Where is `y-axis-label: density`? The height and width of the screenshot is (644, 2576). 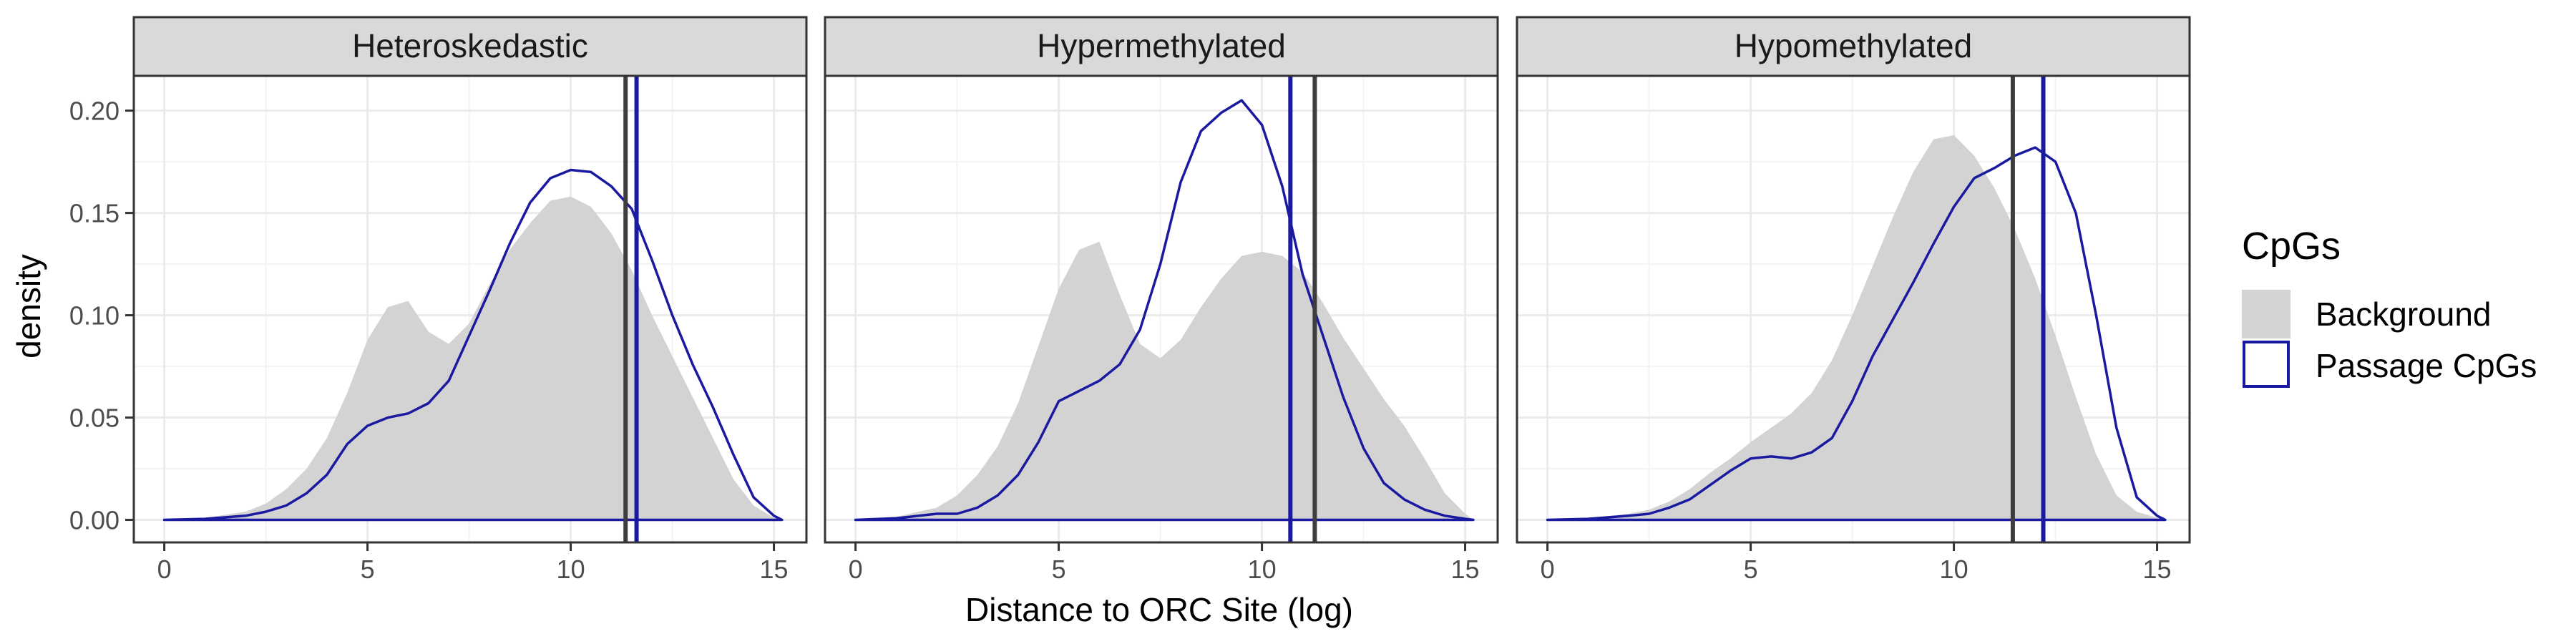 y-axis-label: density is located at coordinates (28, 306).